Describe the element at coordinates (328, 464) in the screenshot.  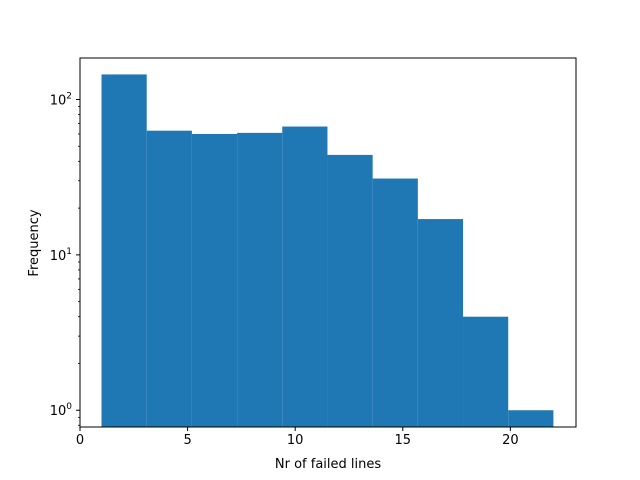
I see `x-axis-label: Nr of failed lines` at that location.